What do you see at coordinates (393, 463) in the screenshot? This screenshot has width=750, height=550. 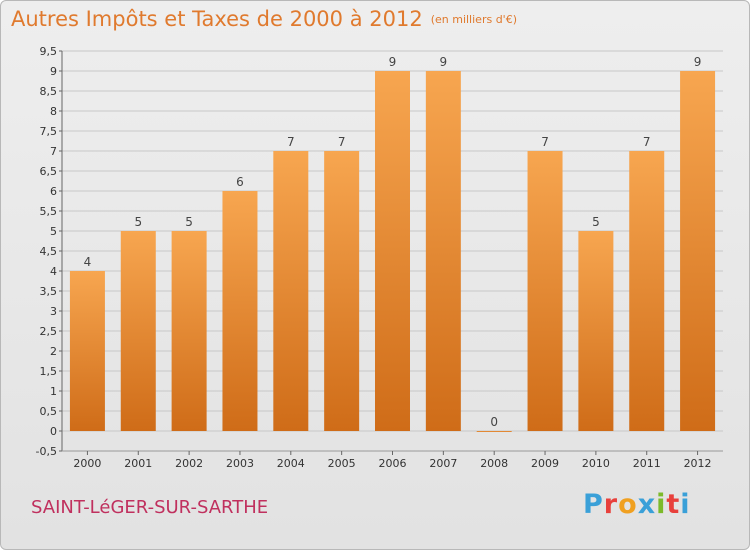 I see `x-tick-label: 2006` at bounding box center [393, 463].